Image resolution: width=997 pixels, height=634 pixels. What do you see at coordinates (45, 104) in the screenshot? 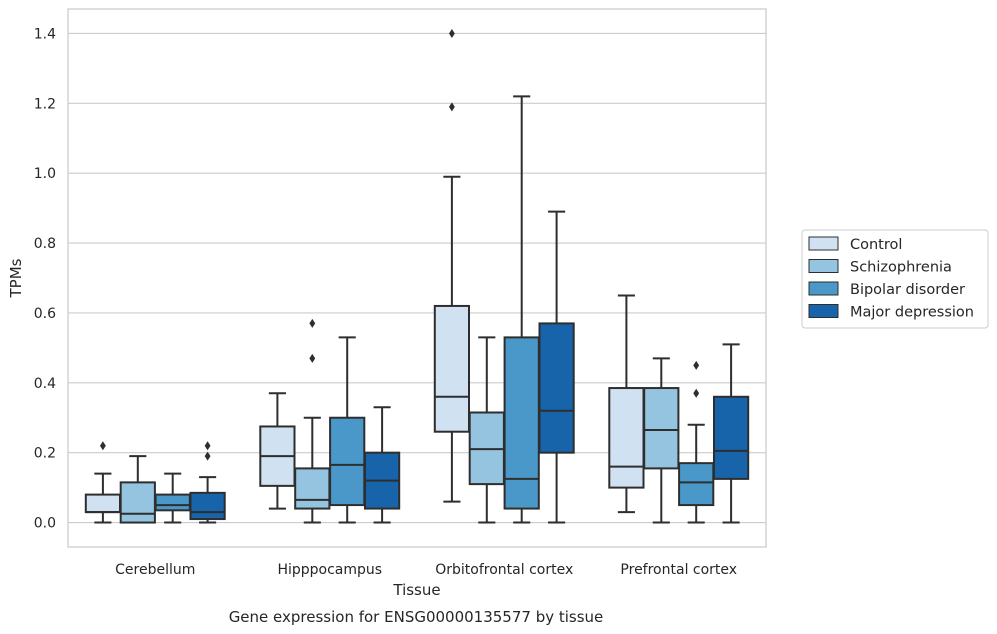
I see `y-tick-label: 1.2` at bounding box center [45, 104].